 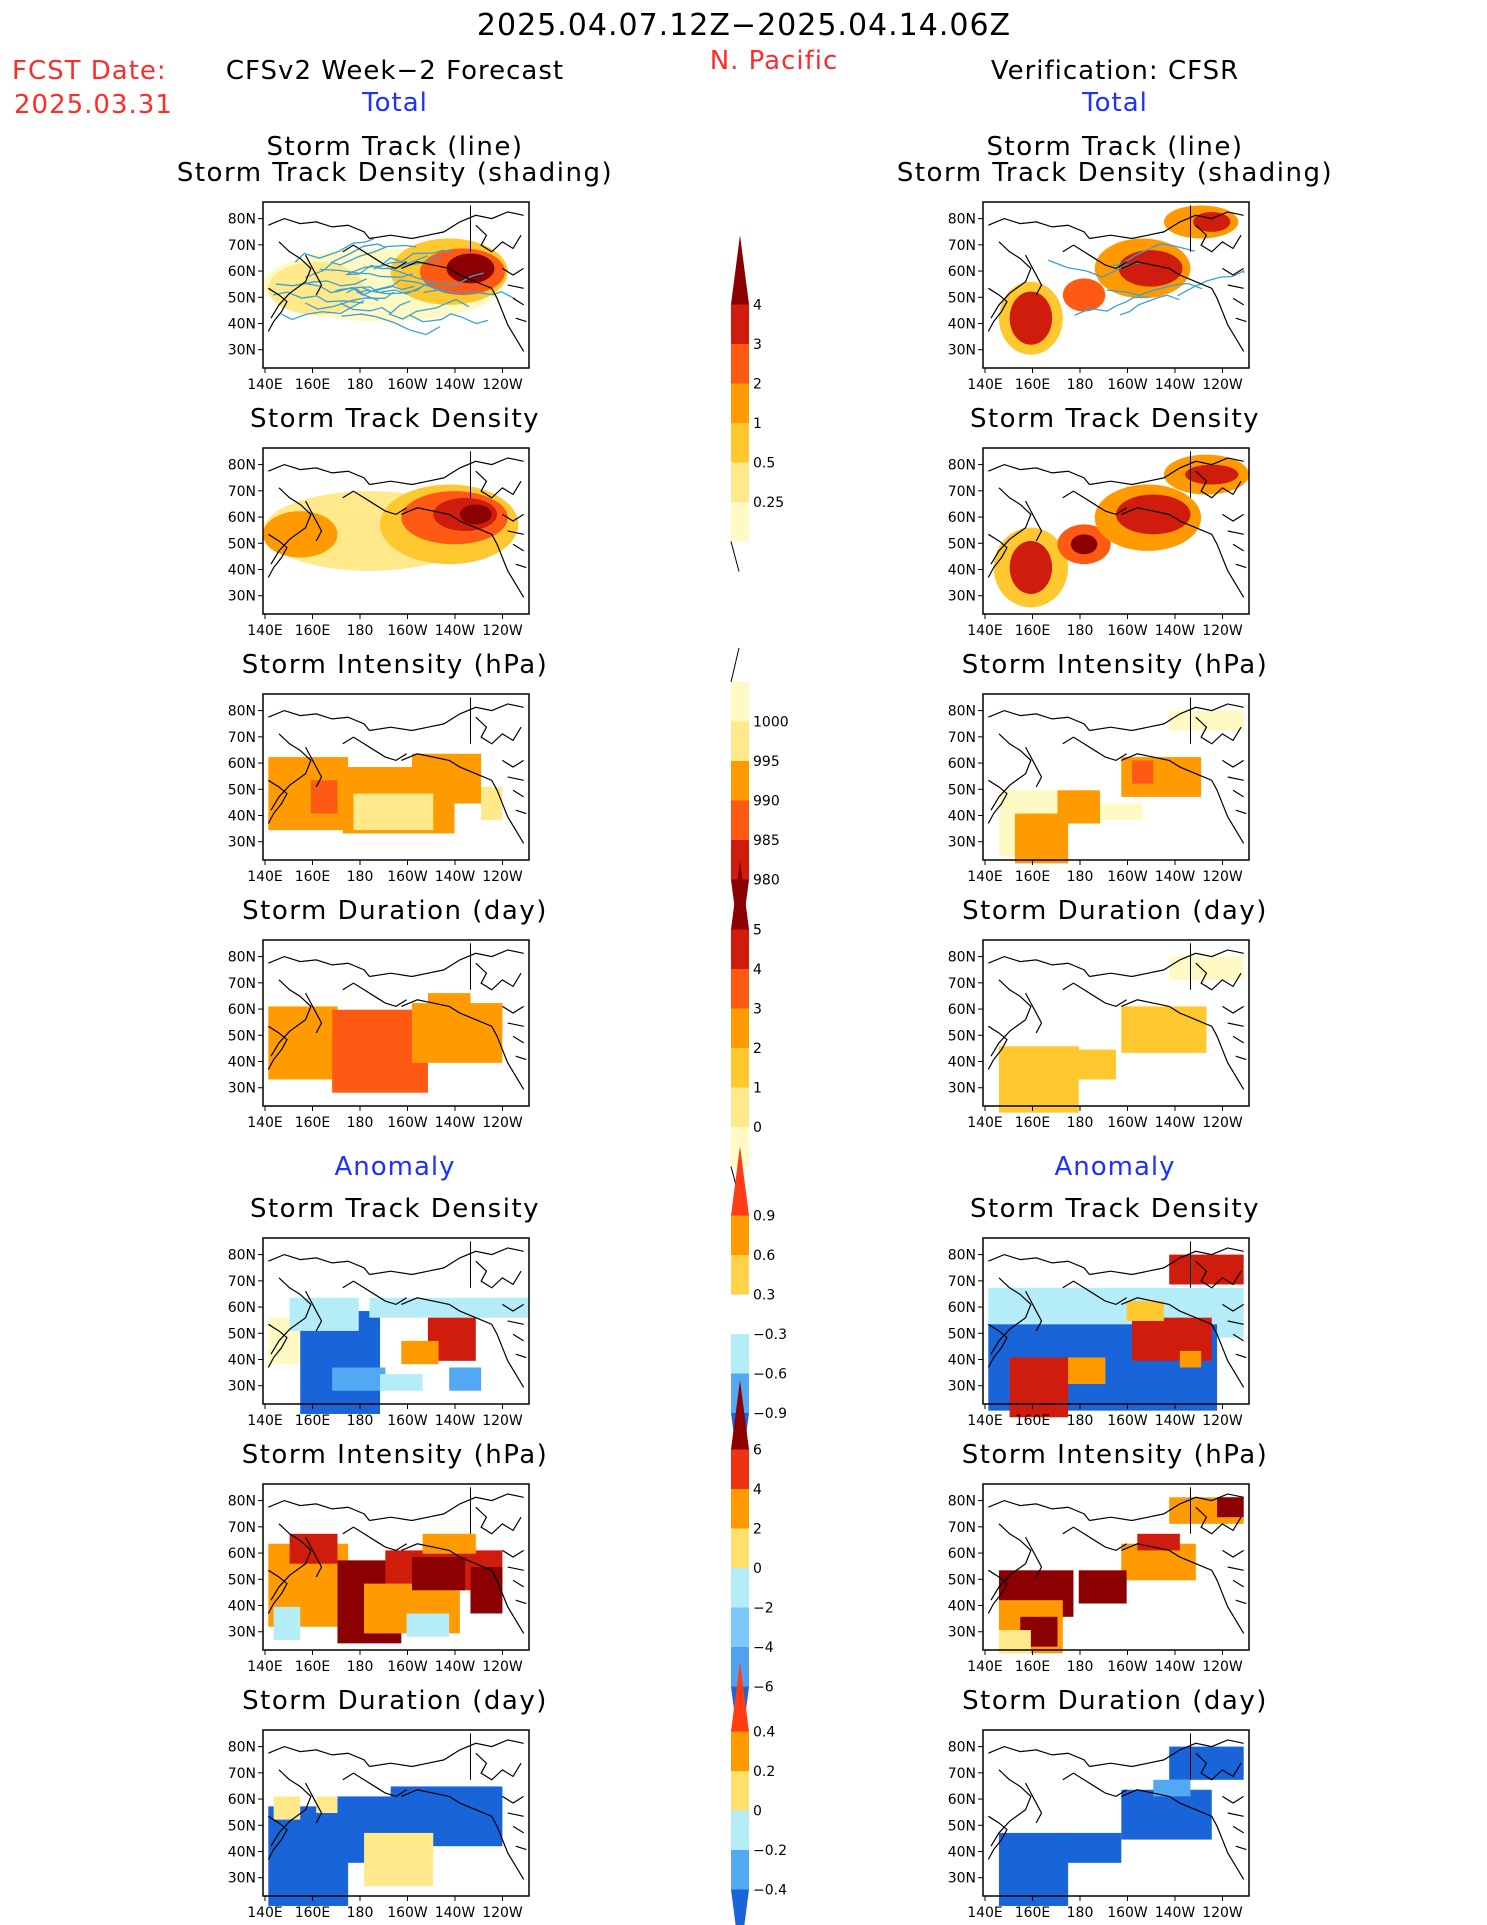 I want to click on panel-title-anom-duration-right: Storm Duration (day), so click(x=1115, y=1701).